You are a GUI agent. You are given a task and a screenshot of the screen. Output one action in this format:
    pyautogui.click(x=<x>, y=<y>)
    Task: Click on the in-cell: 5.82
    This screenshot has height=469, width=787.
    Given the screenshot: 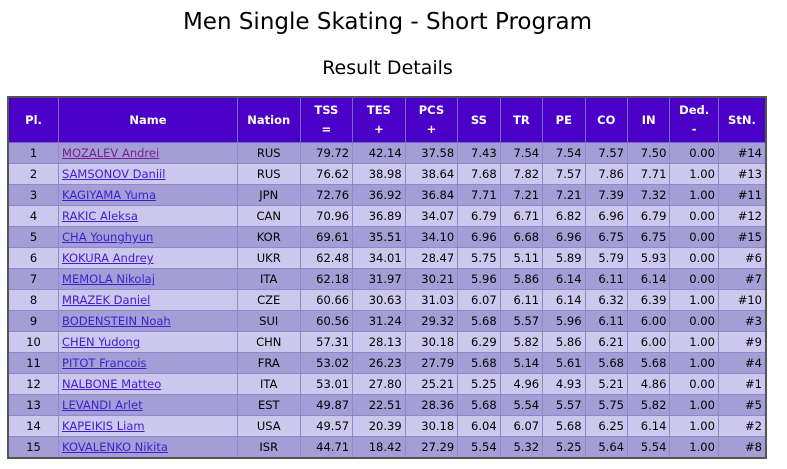 What is the action you would take?
    pyautogui.click(x=648, y=405)
    